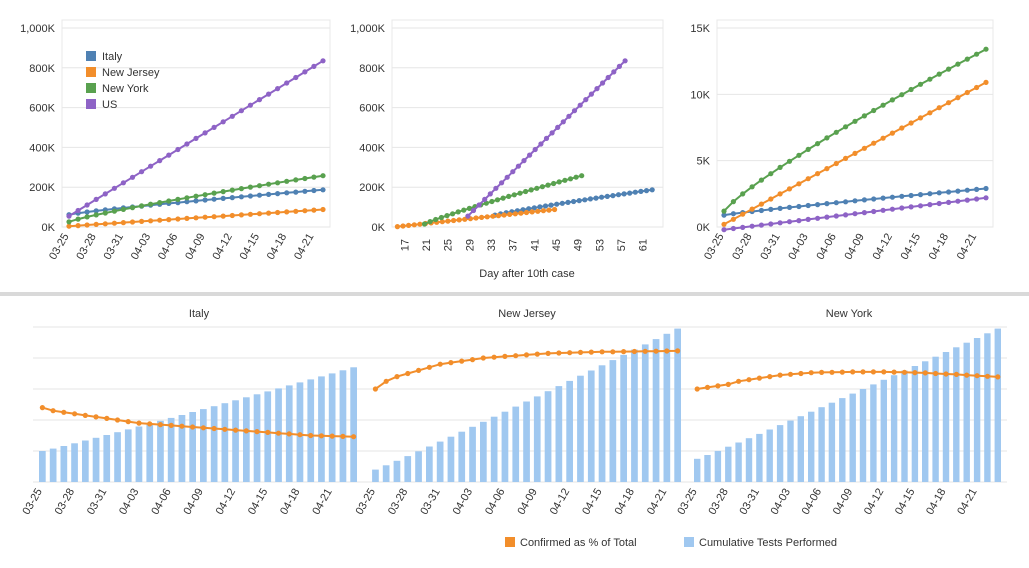 Image resolution: width=1029 pixels, height=568 pixels. Describe the element at coordinates (129, 502) in the screenshot. I see `x-tick-label: 04-03` at that location.